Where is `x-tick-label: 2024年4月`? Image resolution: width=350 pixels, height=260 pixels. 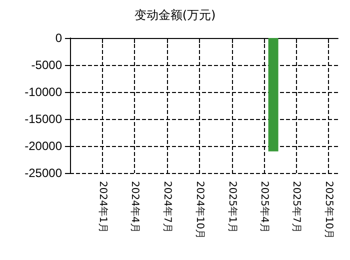
x-tick-label: 2024年4月 is located at coordinates (135, 207).